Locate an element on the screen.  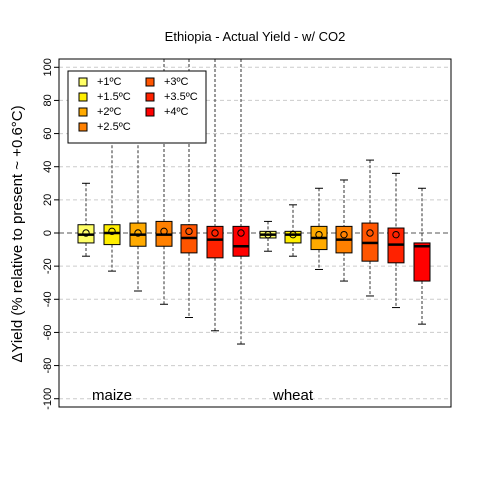
y-tick-label: 100 is located at coordinates (48, 67).